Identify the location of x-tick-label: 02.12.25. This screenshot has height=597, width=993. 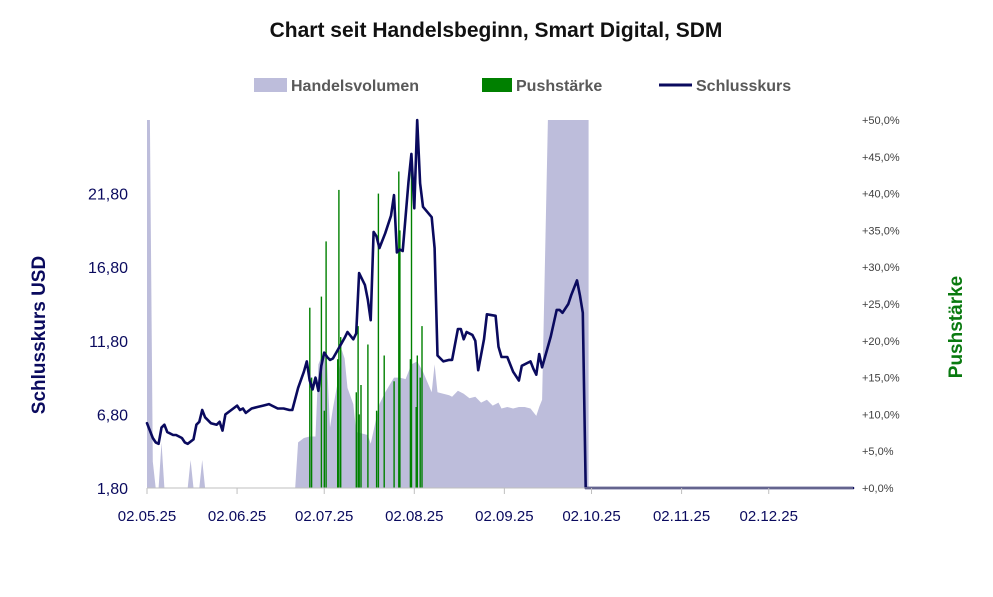
(769, 516).